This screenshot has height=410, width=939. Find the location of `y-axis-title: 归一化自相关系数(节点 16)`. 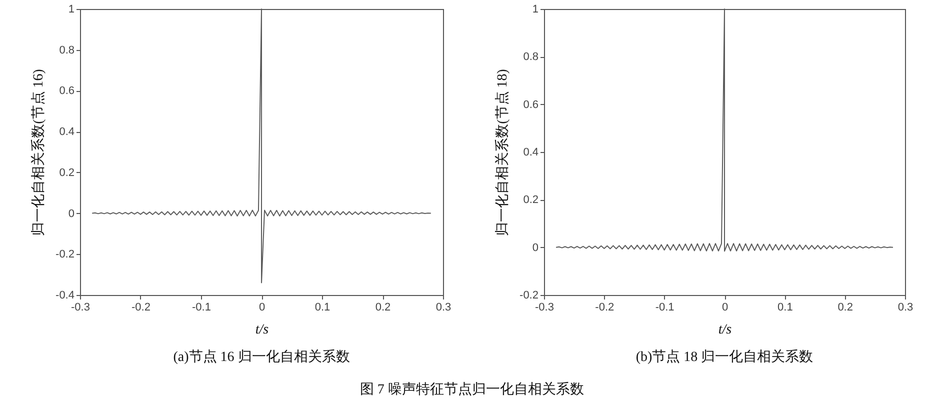

y-axis-title: 归一化自相关系数(节点 16) is located at coordinates (38, 152).